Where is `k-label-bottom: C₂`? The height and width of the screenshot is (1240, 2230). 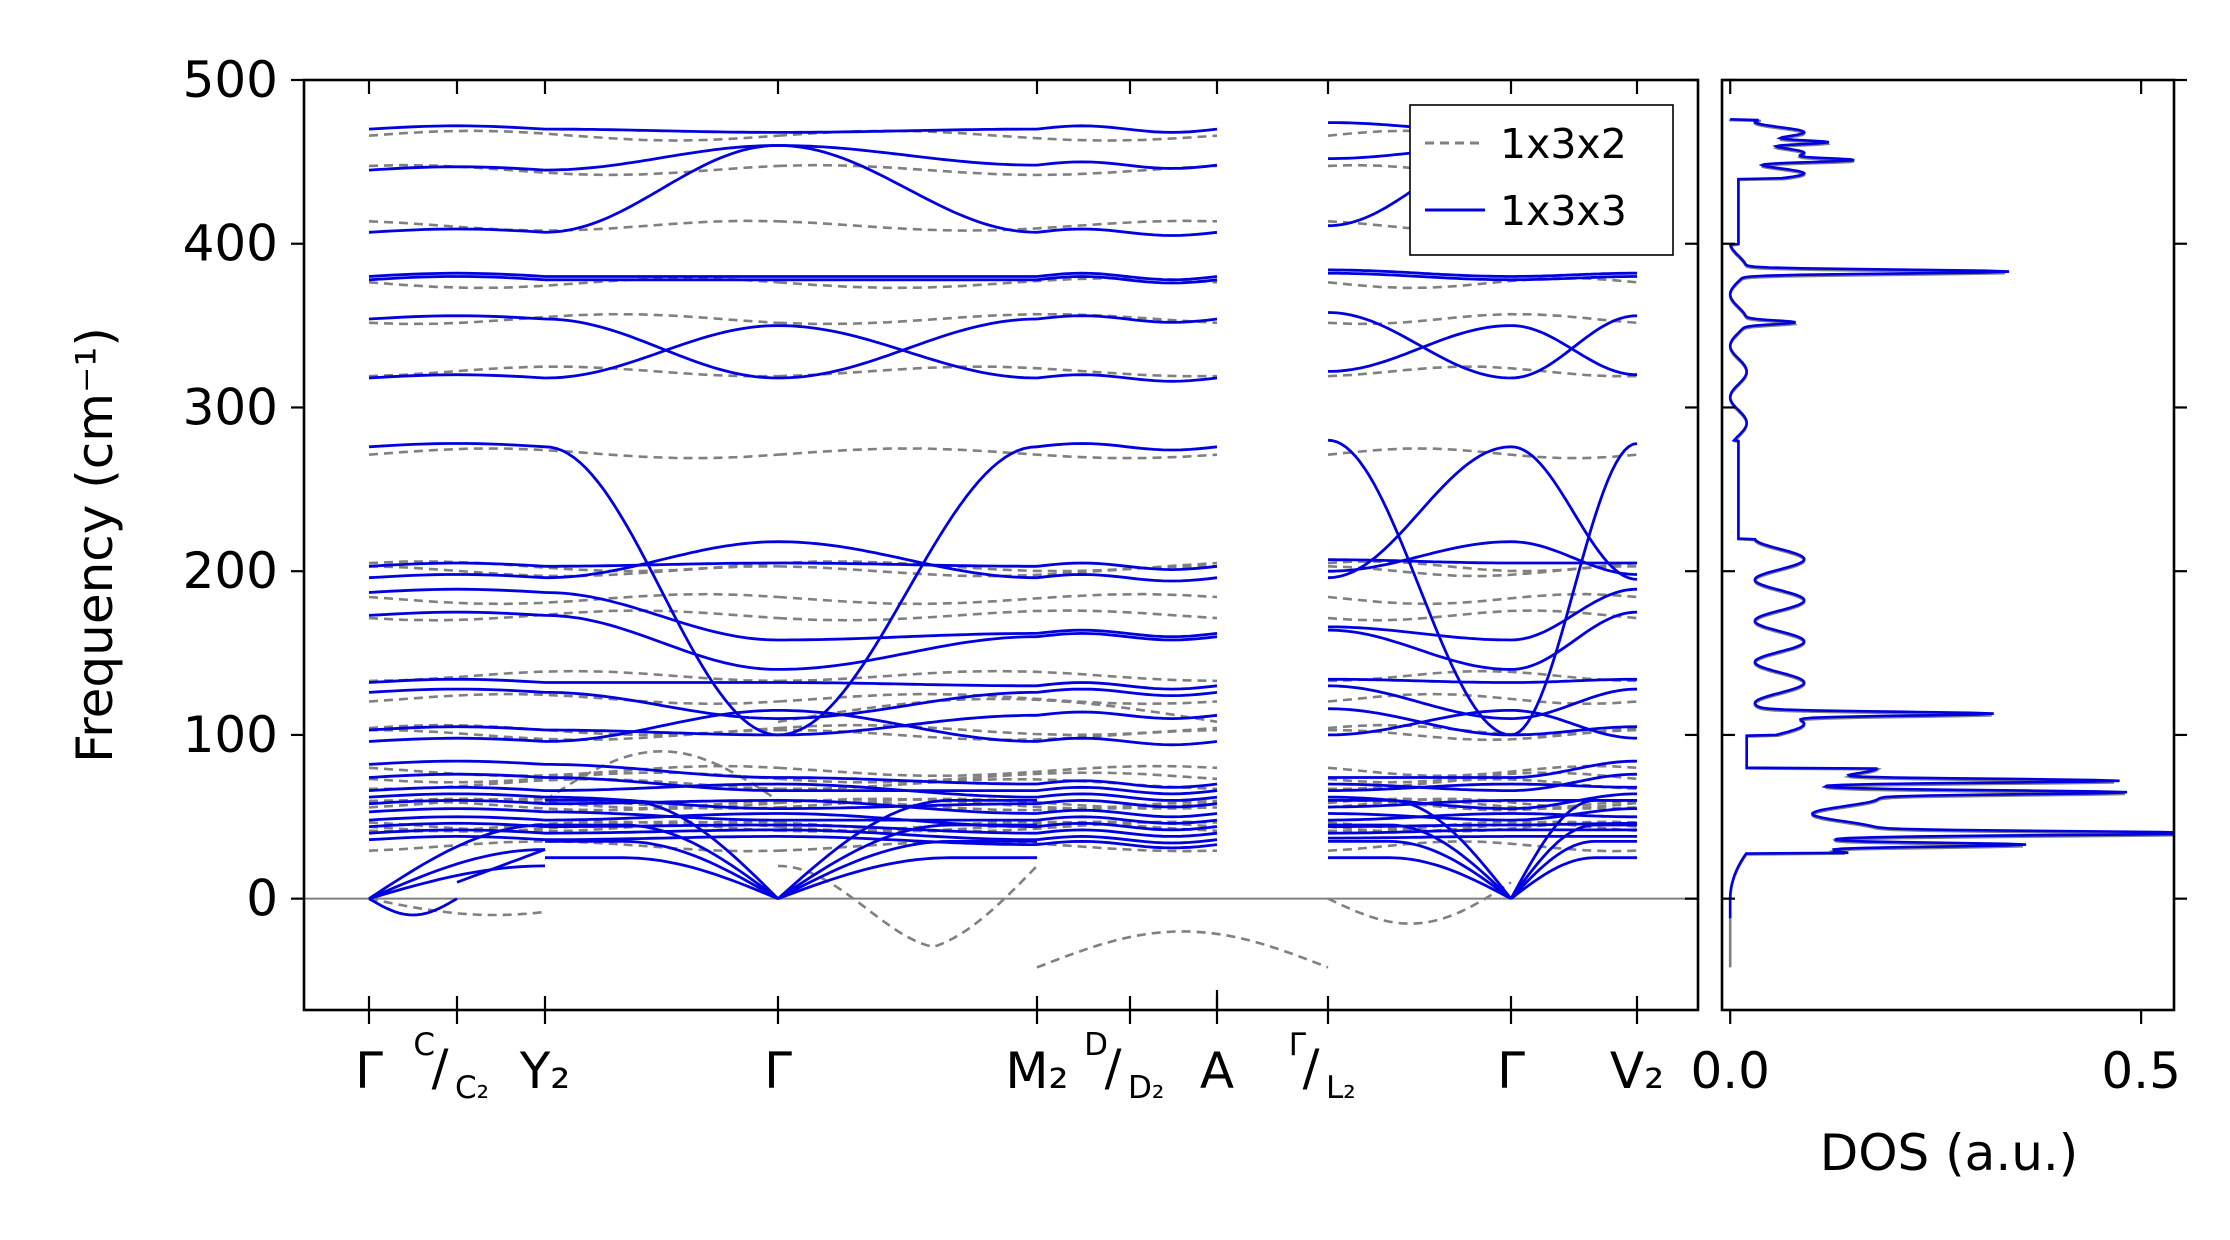
k-label-bottom: C₂ is located at coordinates (472, 1088).